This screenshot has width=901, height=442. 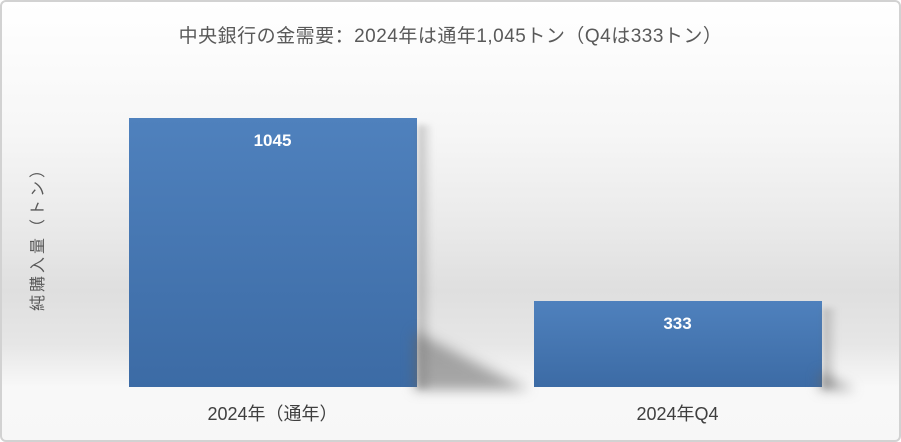 I want to click on x-axis: 2024年（通年） 2024年Q4, so click(x=475, y=413).